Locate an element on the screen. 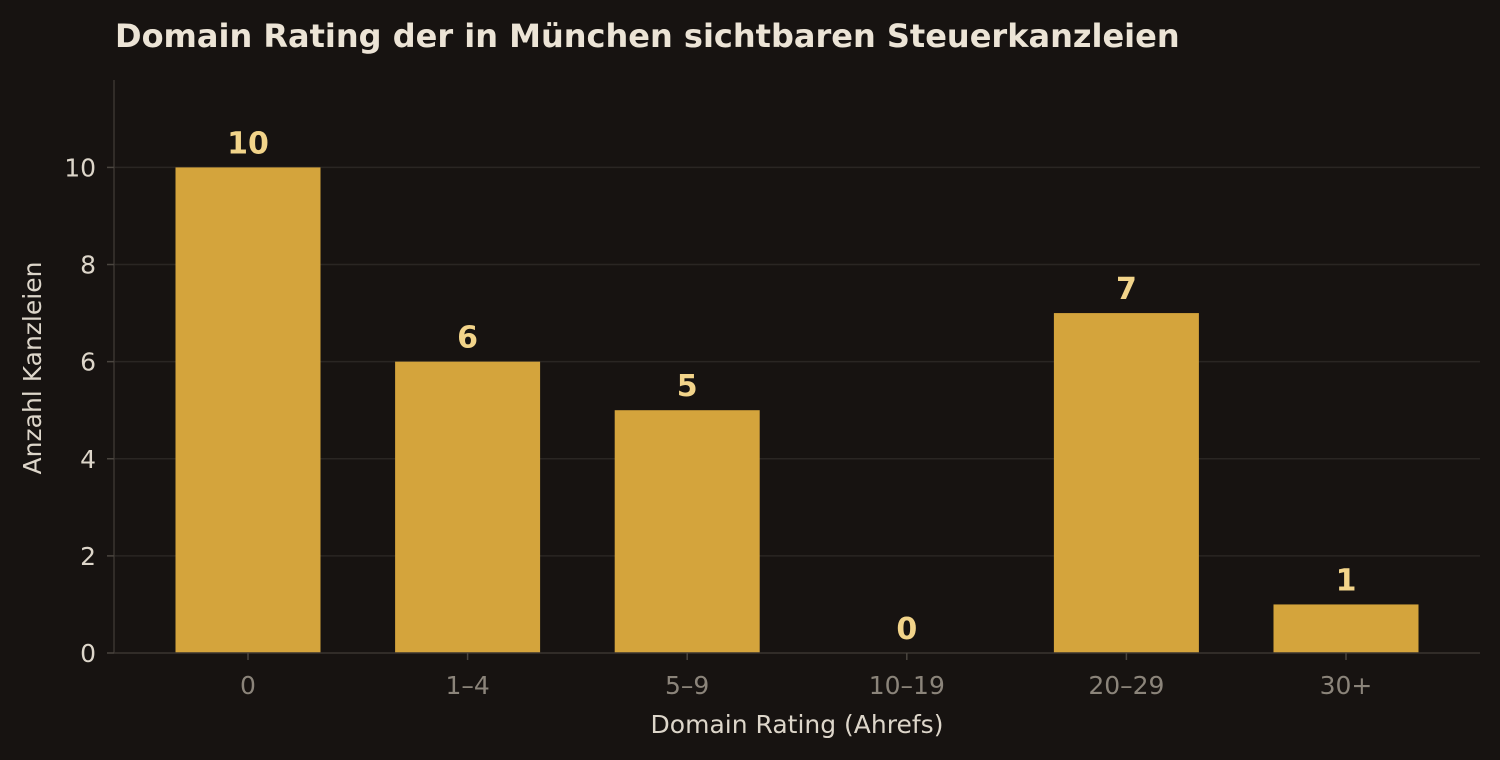  x-tick-label: 10–19 is located at coordinates (907, 685).